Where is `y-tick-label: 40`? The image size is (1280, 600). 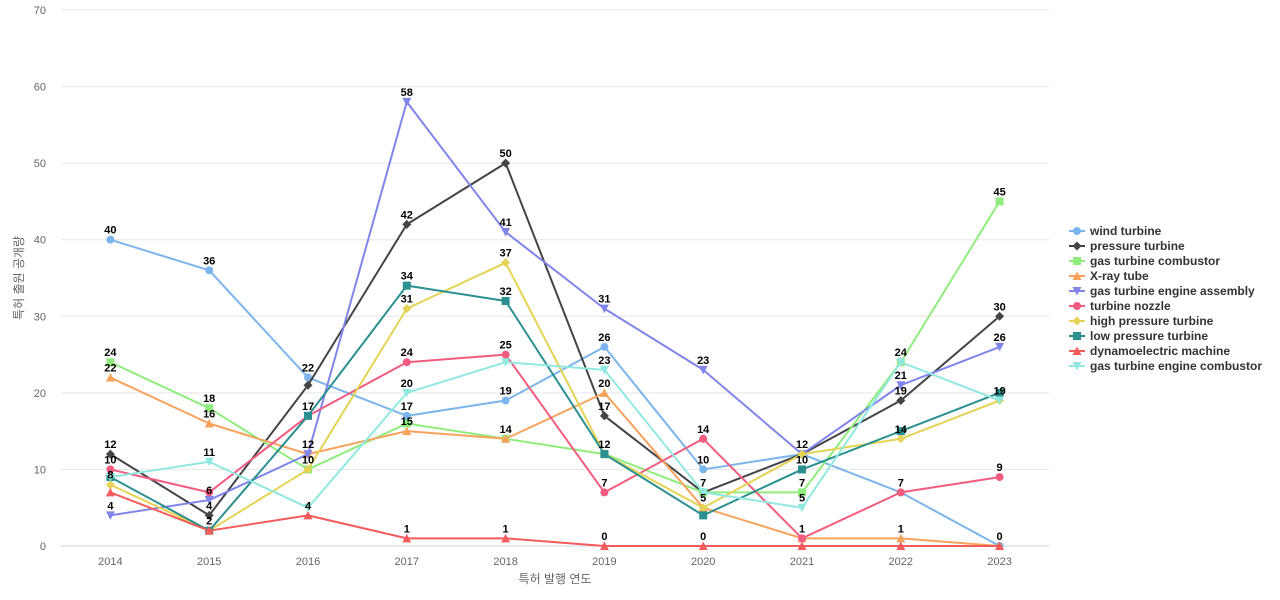 y-tick-label: 40 is located at coordinates (40, 241).